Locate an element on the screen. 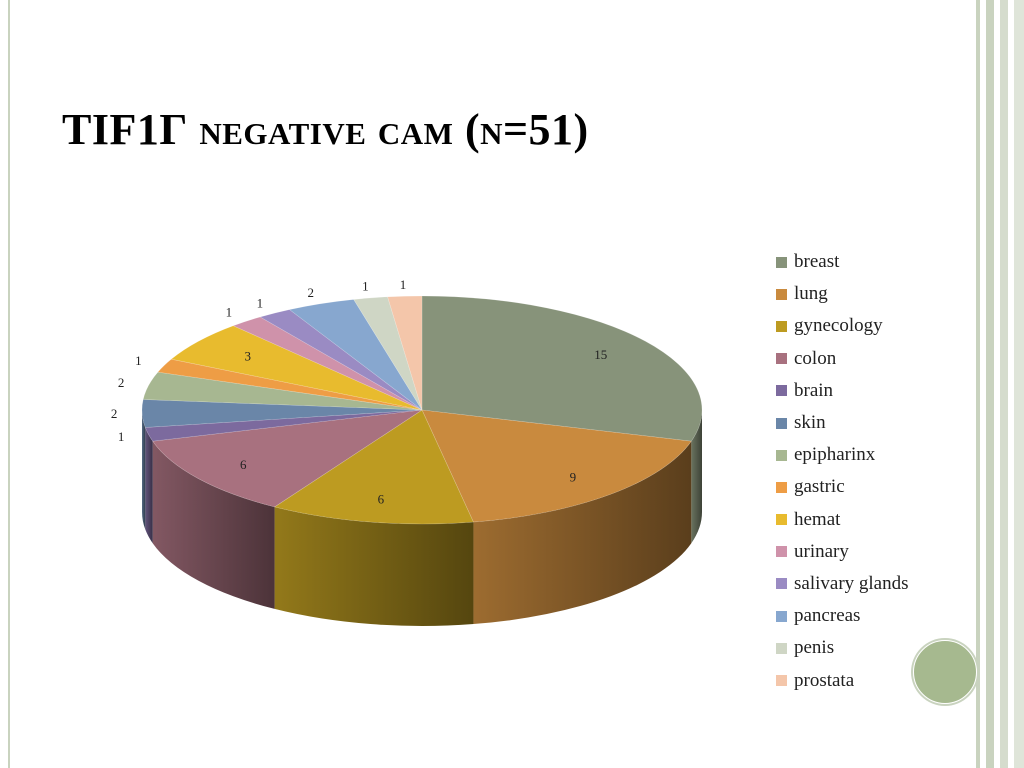  pie-slice-hemat is located at coordinates (296, 368).